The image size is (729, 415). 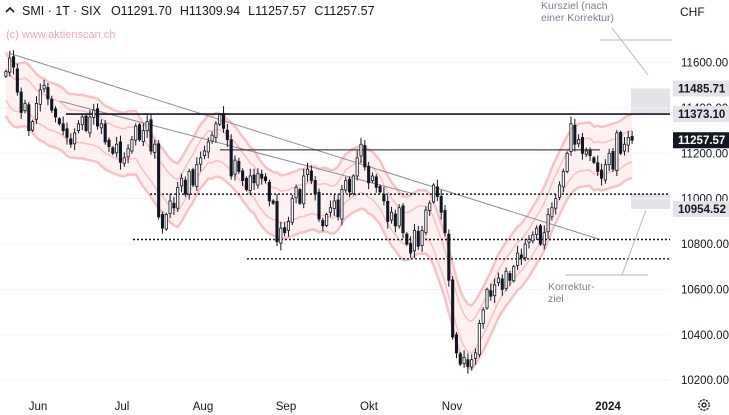 I want to click on chevron-collapse-icon, so click(x=10, y=10).